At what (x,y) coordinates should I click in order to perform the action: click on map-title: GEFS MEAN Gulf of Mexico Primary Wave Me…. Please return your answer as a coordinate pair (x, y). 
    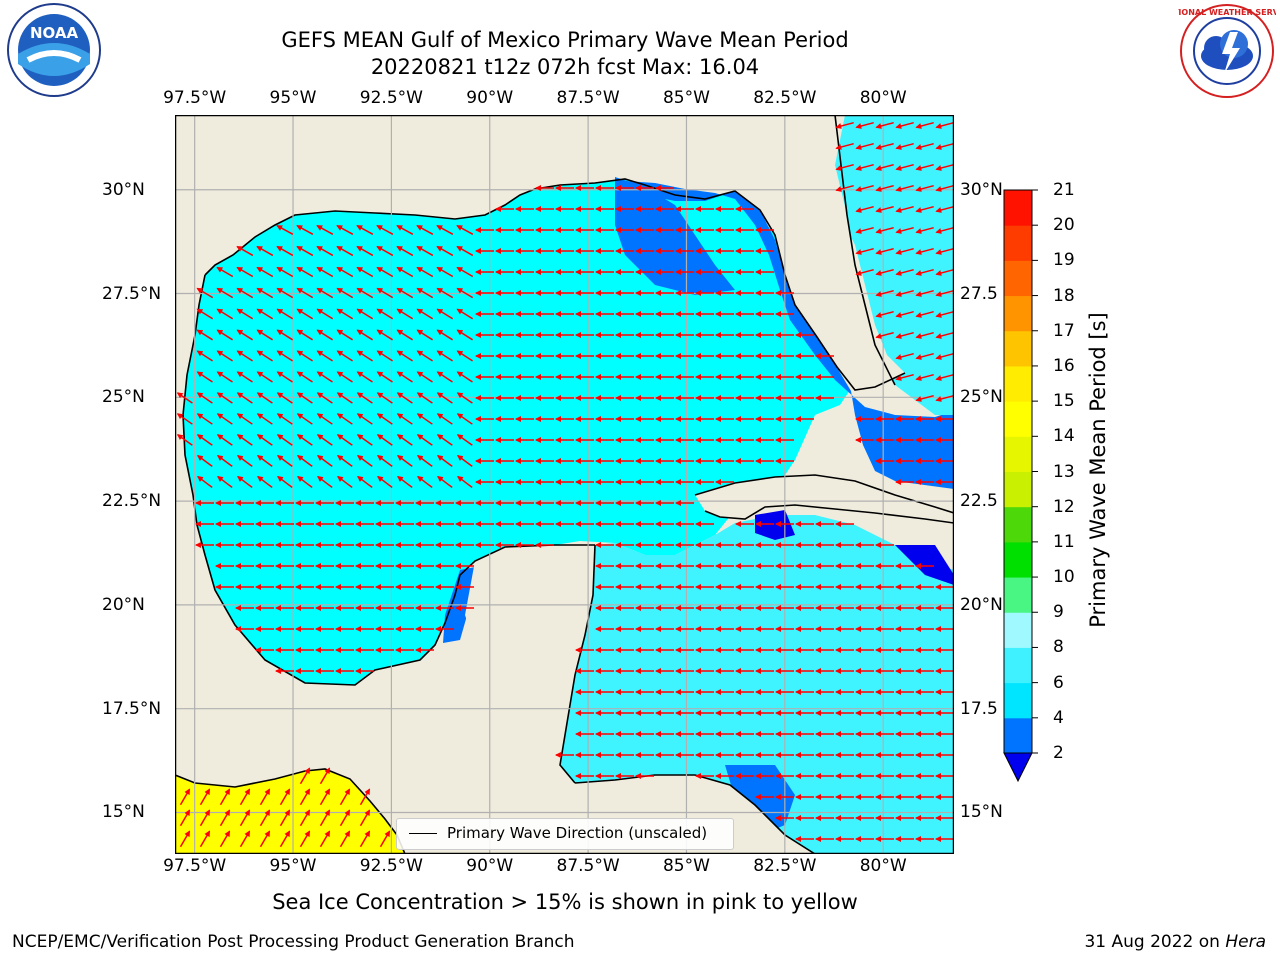
    Looking at the image, I should click on (565, 40).